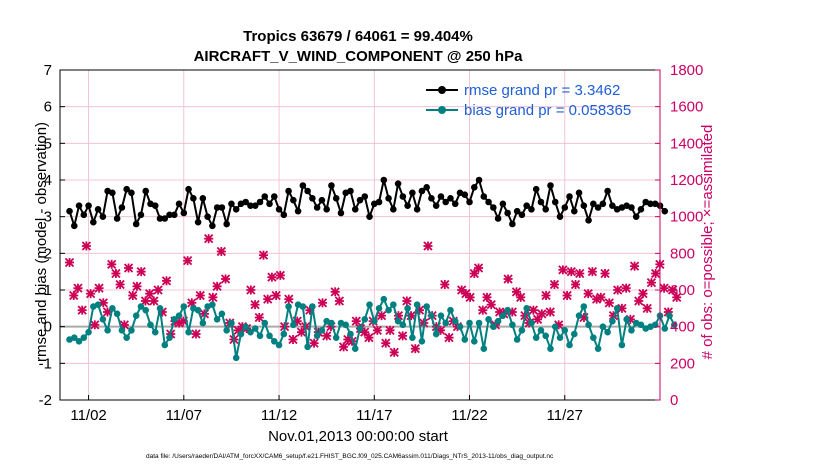  I want to click on left-axis: -2 -1 0 1 2 3 4 5 6 7, so click(52, 235).